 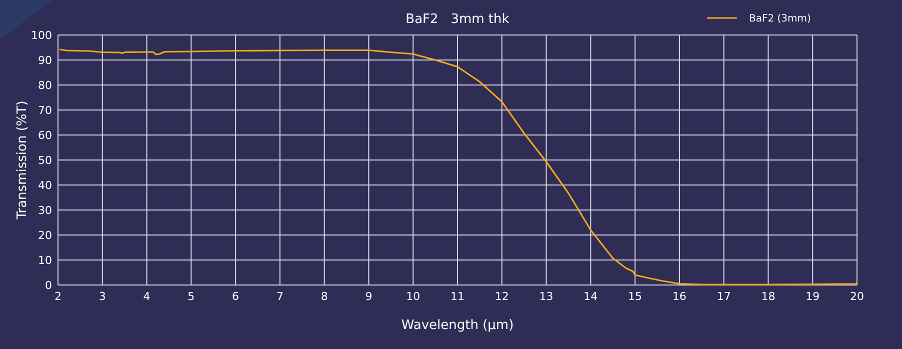 What do you see at coordinates (768, 296) in the screenshot?
I see `x-tick-label: 18` at bounding box center [768, 296].